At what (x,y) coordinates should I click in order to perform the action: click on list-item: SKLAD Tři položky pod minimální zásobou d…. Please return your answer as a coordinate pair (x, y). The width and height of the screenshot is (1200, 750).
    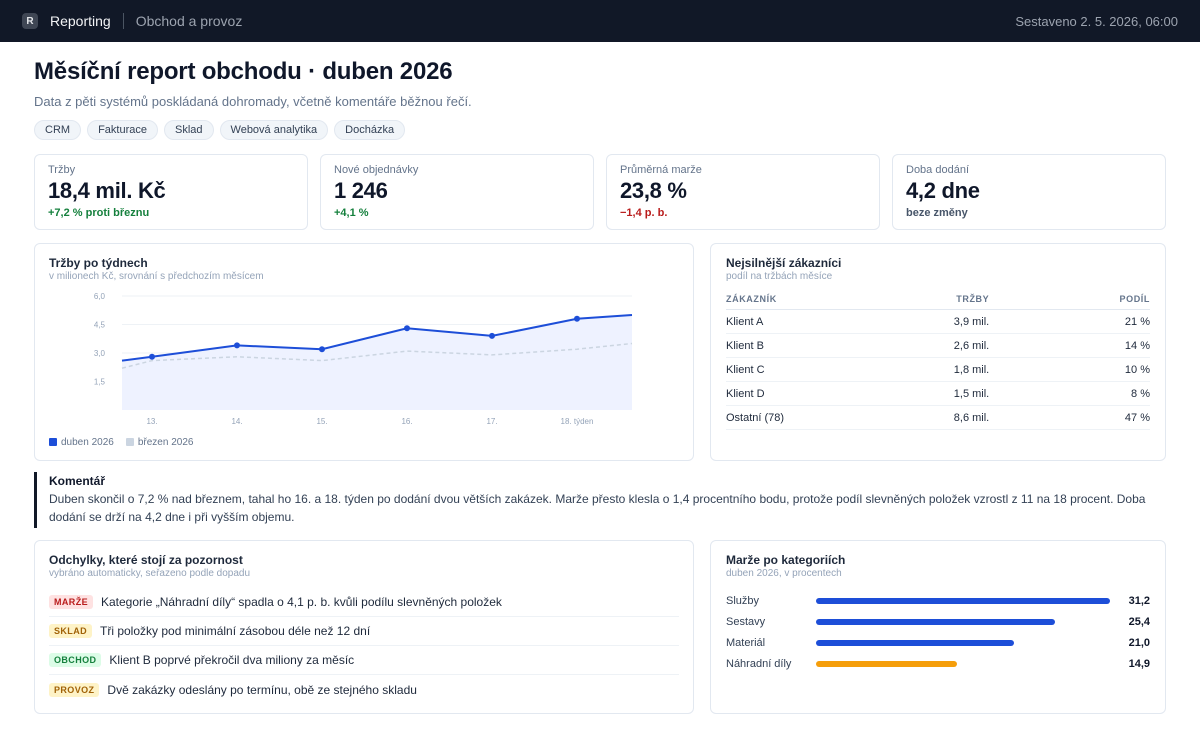
    Looking at the image, I should click on (364, 631).